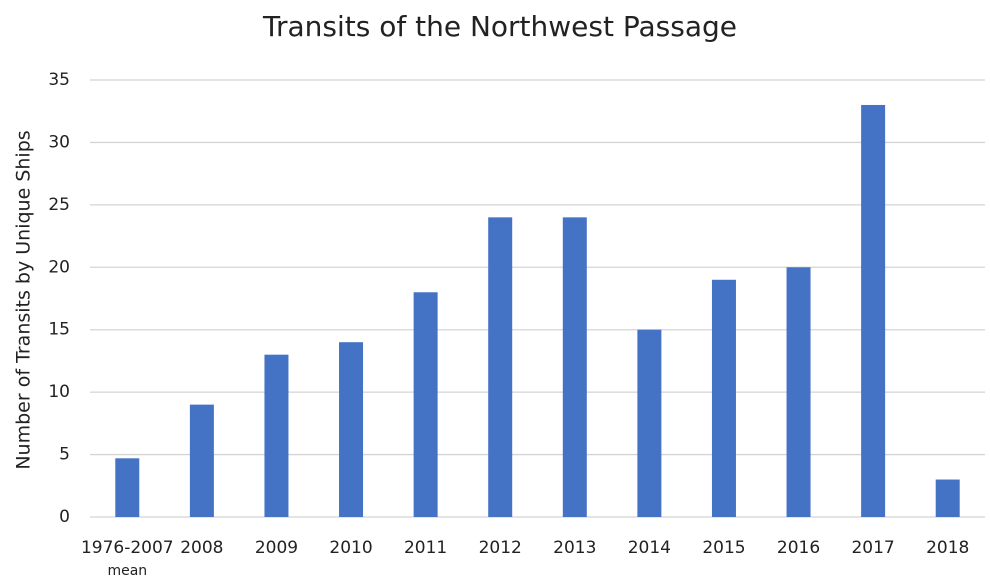 This screenshot has height=577, width=990. I want to click on x-tick-label: 2008, so click(201, 548).